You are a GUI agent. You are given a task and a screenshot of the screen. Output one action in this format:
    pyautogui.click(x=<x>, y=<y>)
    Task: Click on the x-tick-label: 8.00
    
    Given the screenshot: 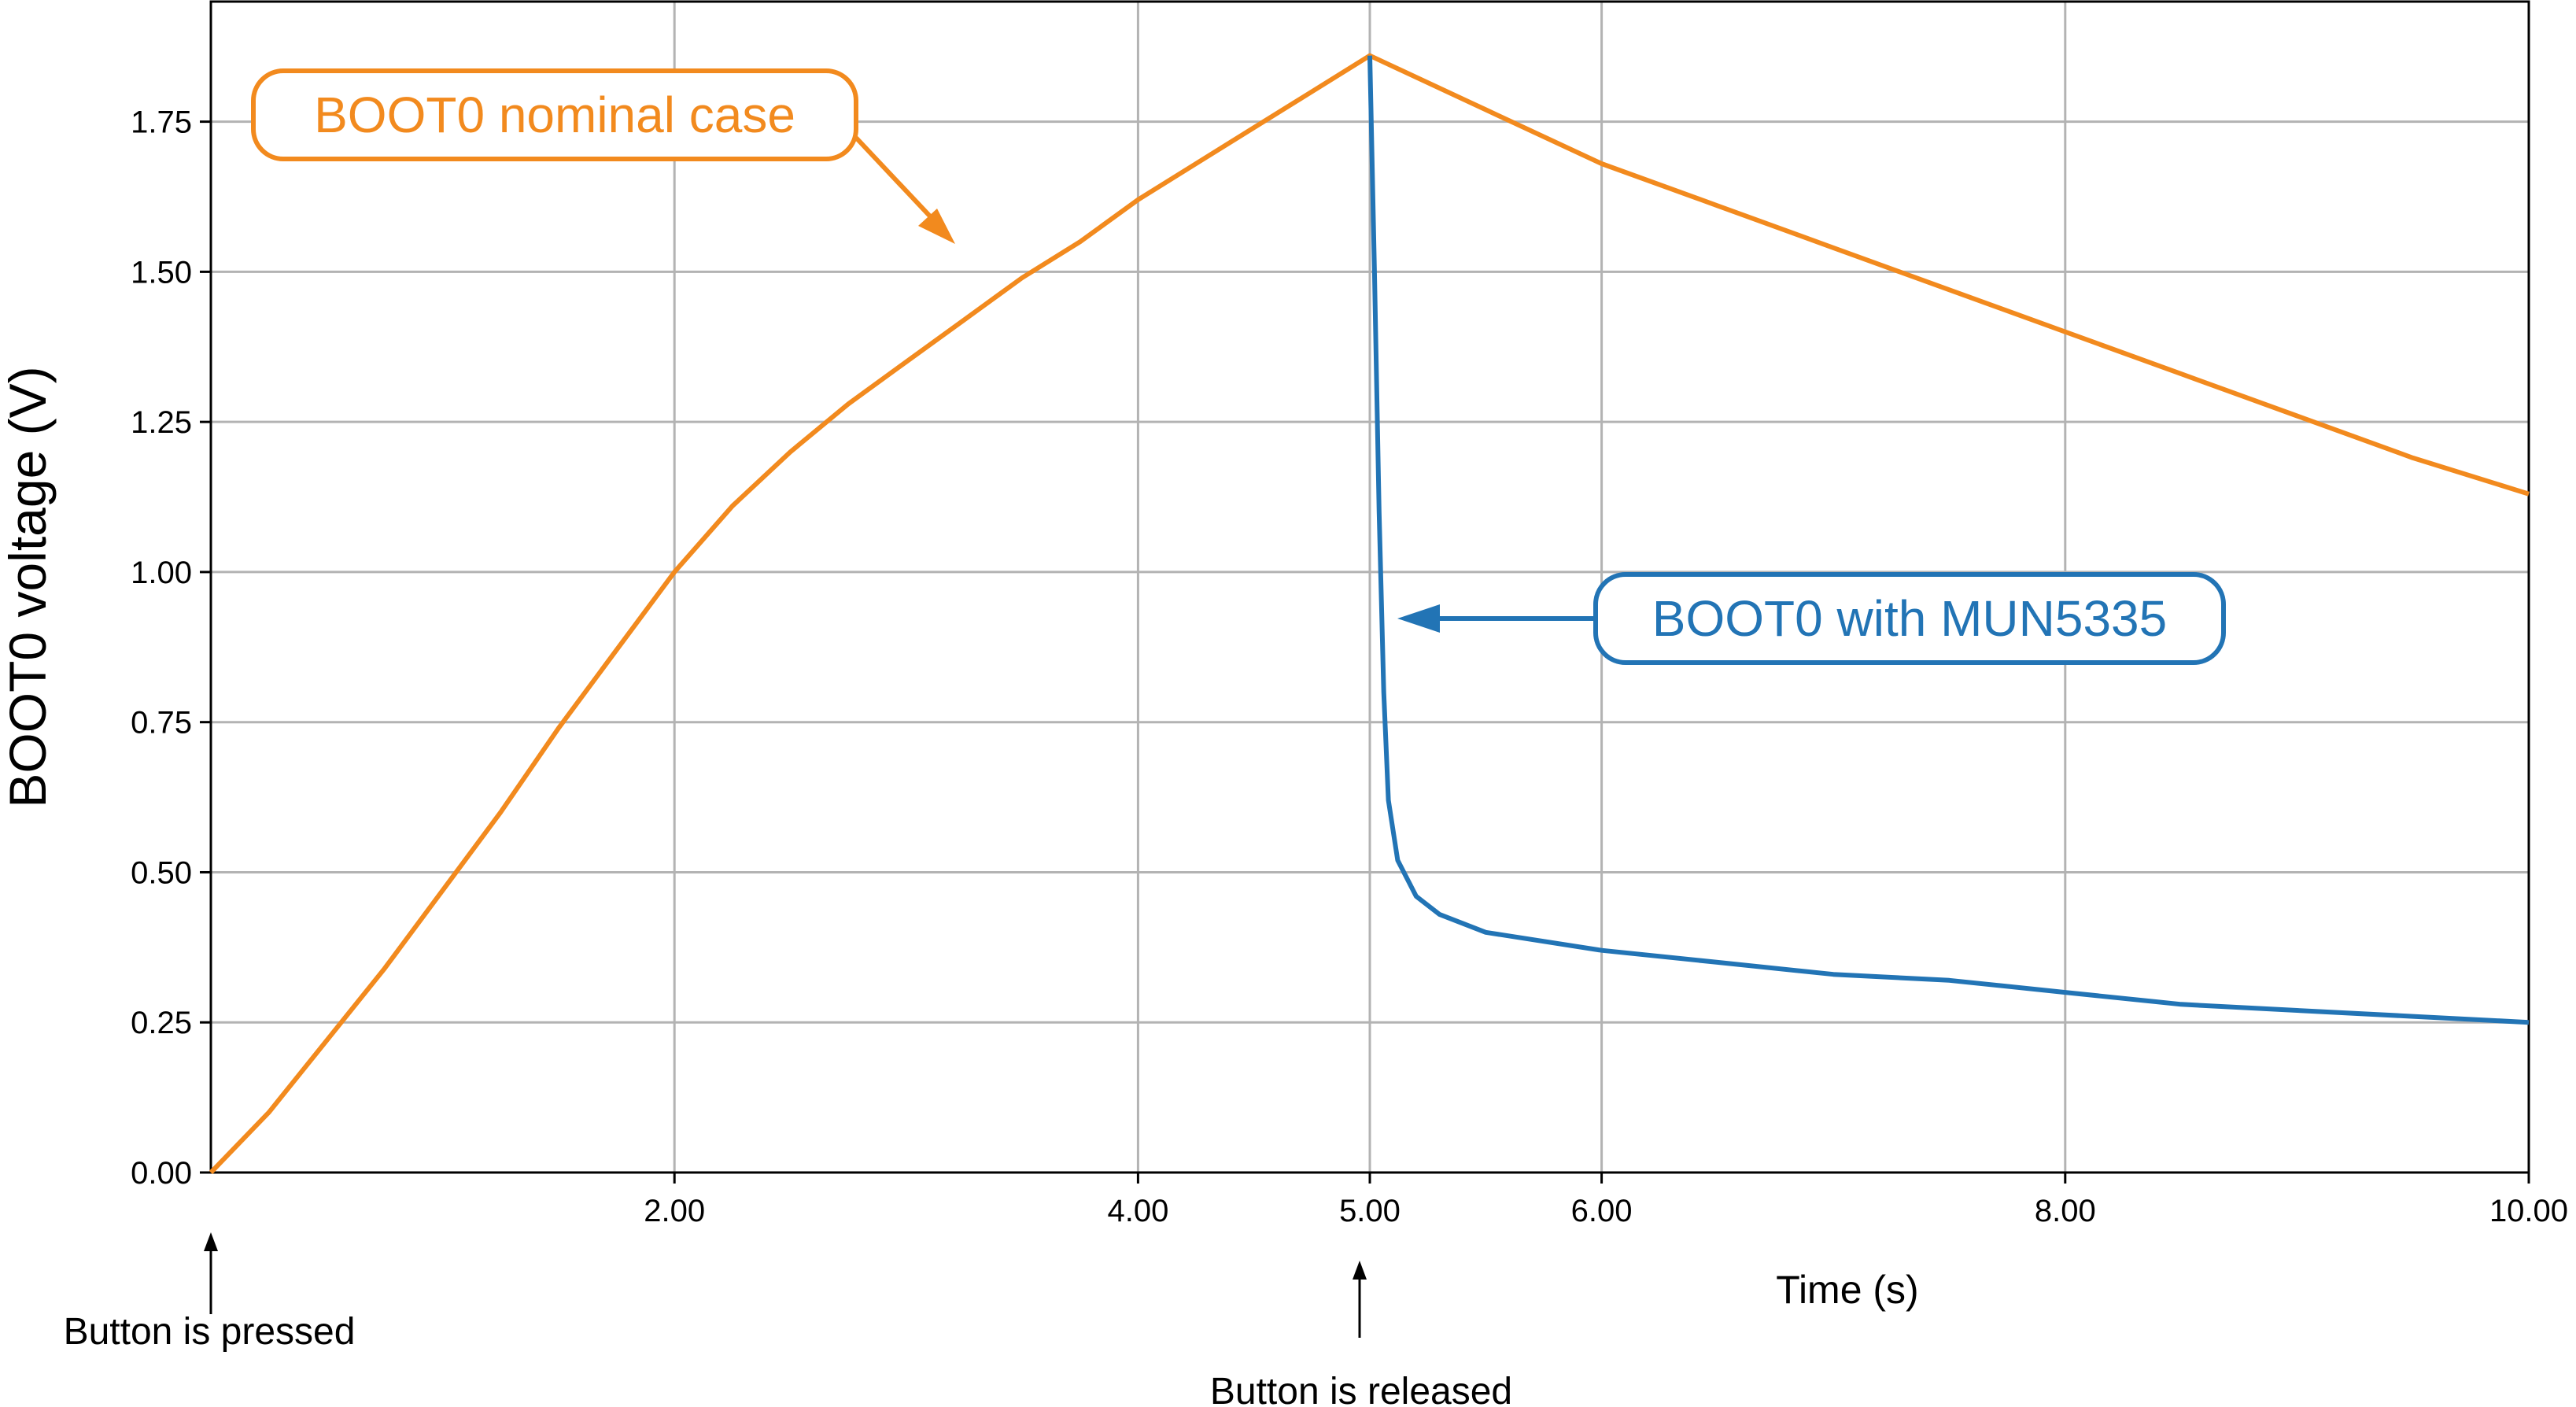 What is the action you would take?
    pyautogui.click(x=2065, y=1211)
    